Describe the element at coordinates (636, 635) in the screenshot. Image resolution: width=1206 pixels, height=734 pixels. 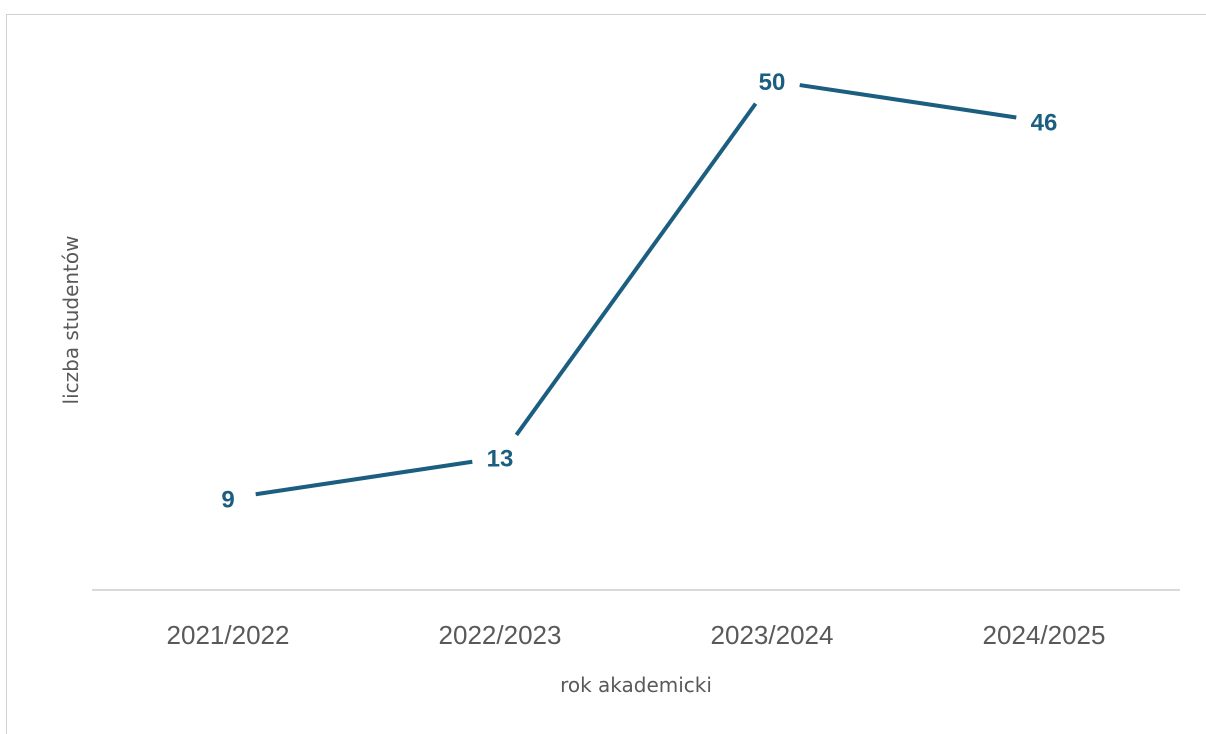
I see `x-tick-labels: 2021/2022 2022/2023 2023/2024 2024/2025` at that location.